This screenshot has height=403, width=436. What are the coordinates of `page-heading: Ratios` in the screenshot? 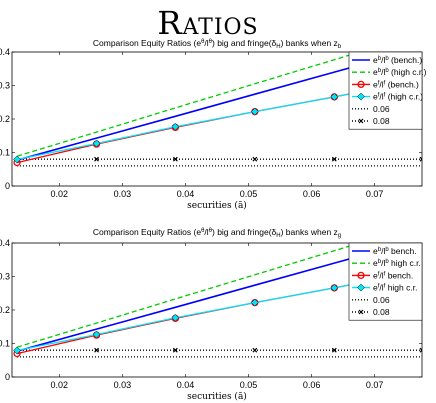 It's located at (207, 23).